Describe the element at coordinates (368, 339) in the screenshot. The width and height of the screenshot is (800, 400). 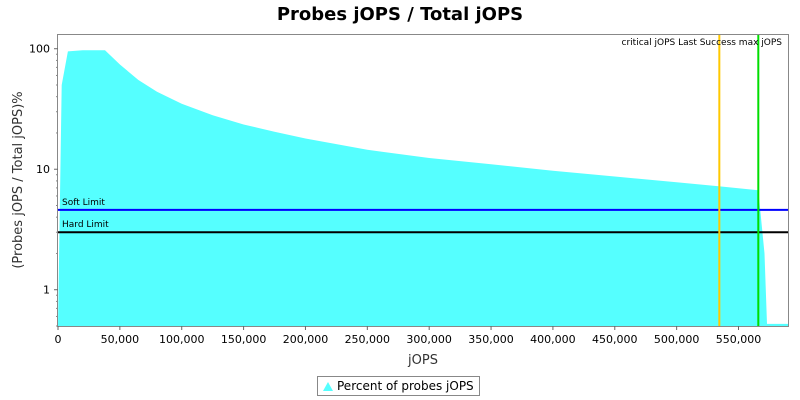
I see `x-tick-label: 250,000` at that location.